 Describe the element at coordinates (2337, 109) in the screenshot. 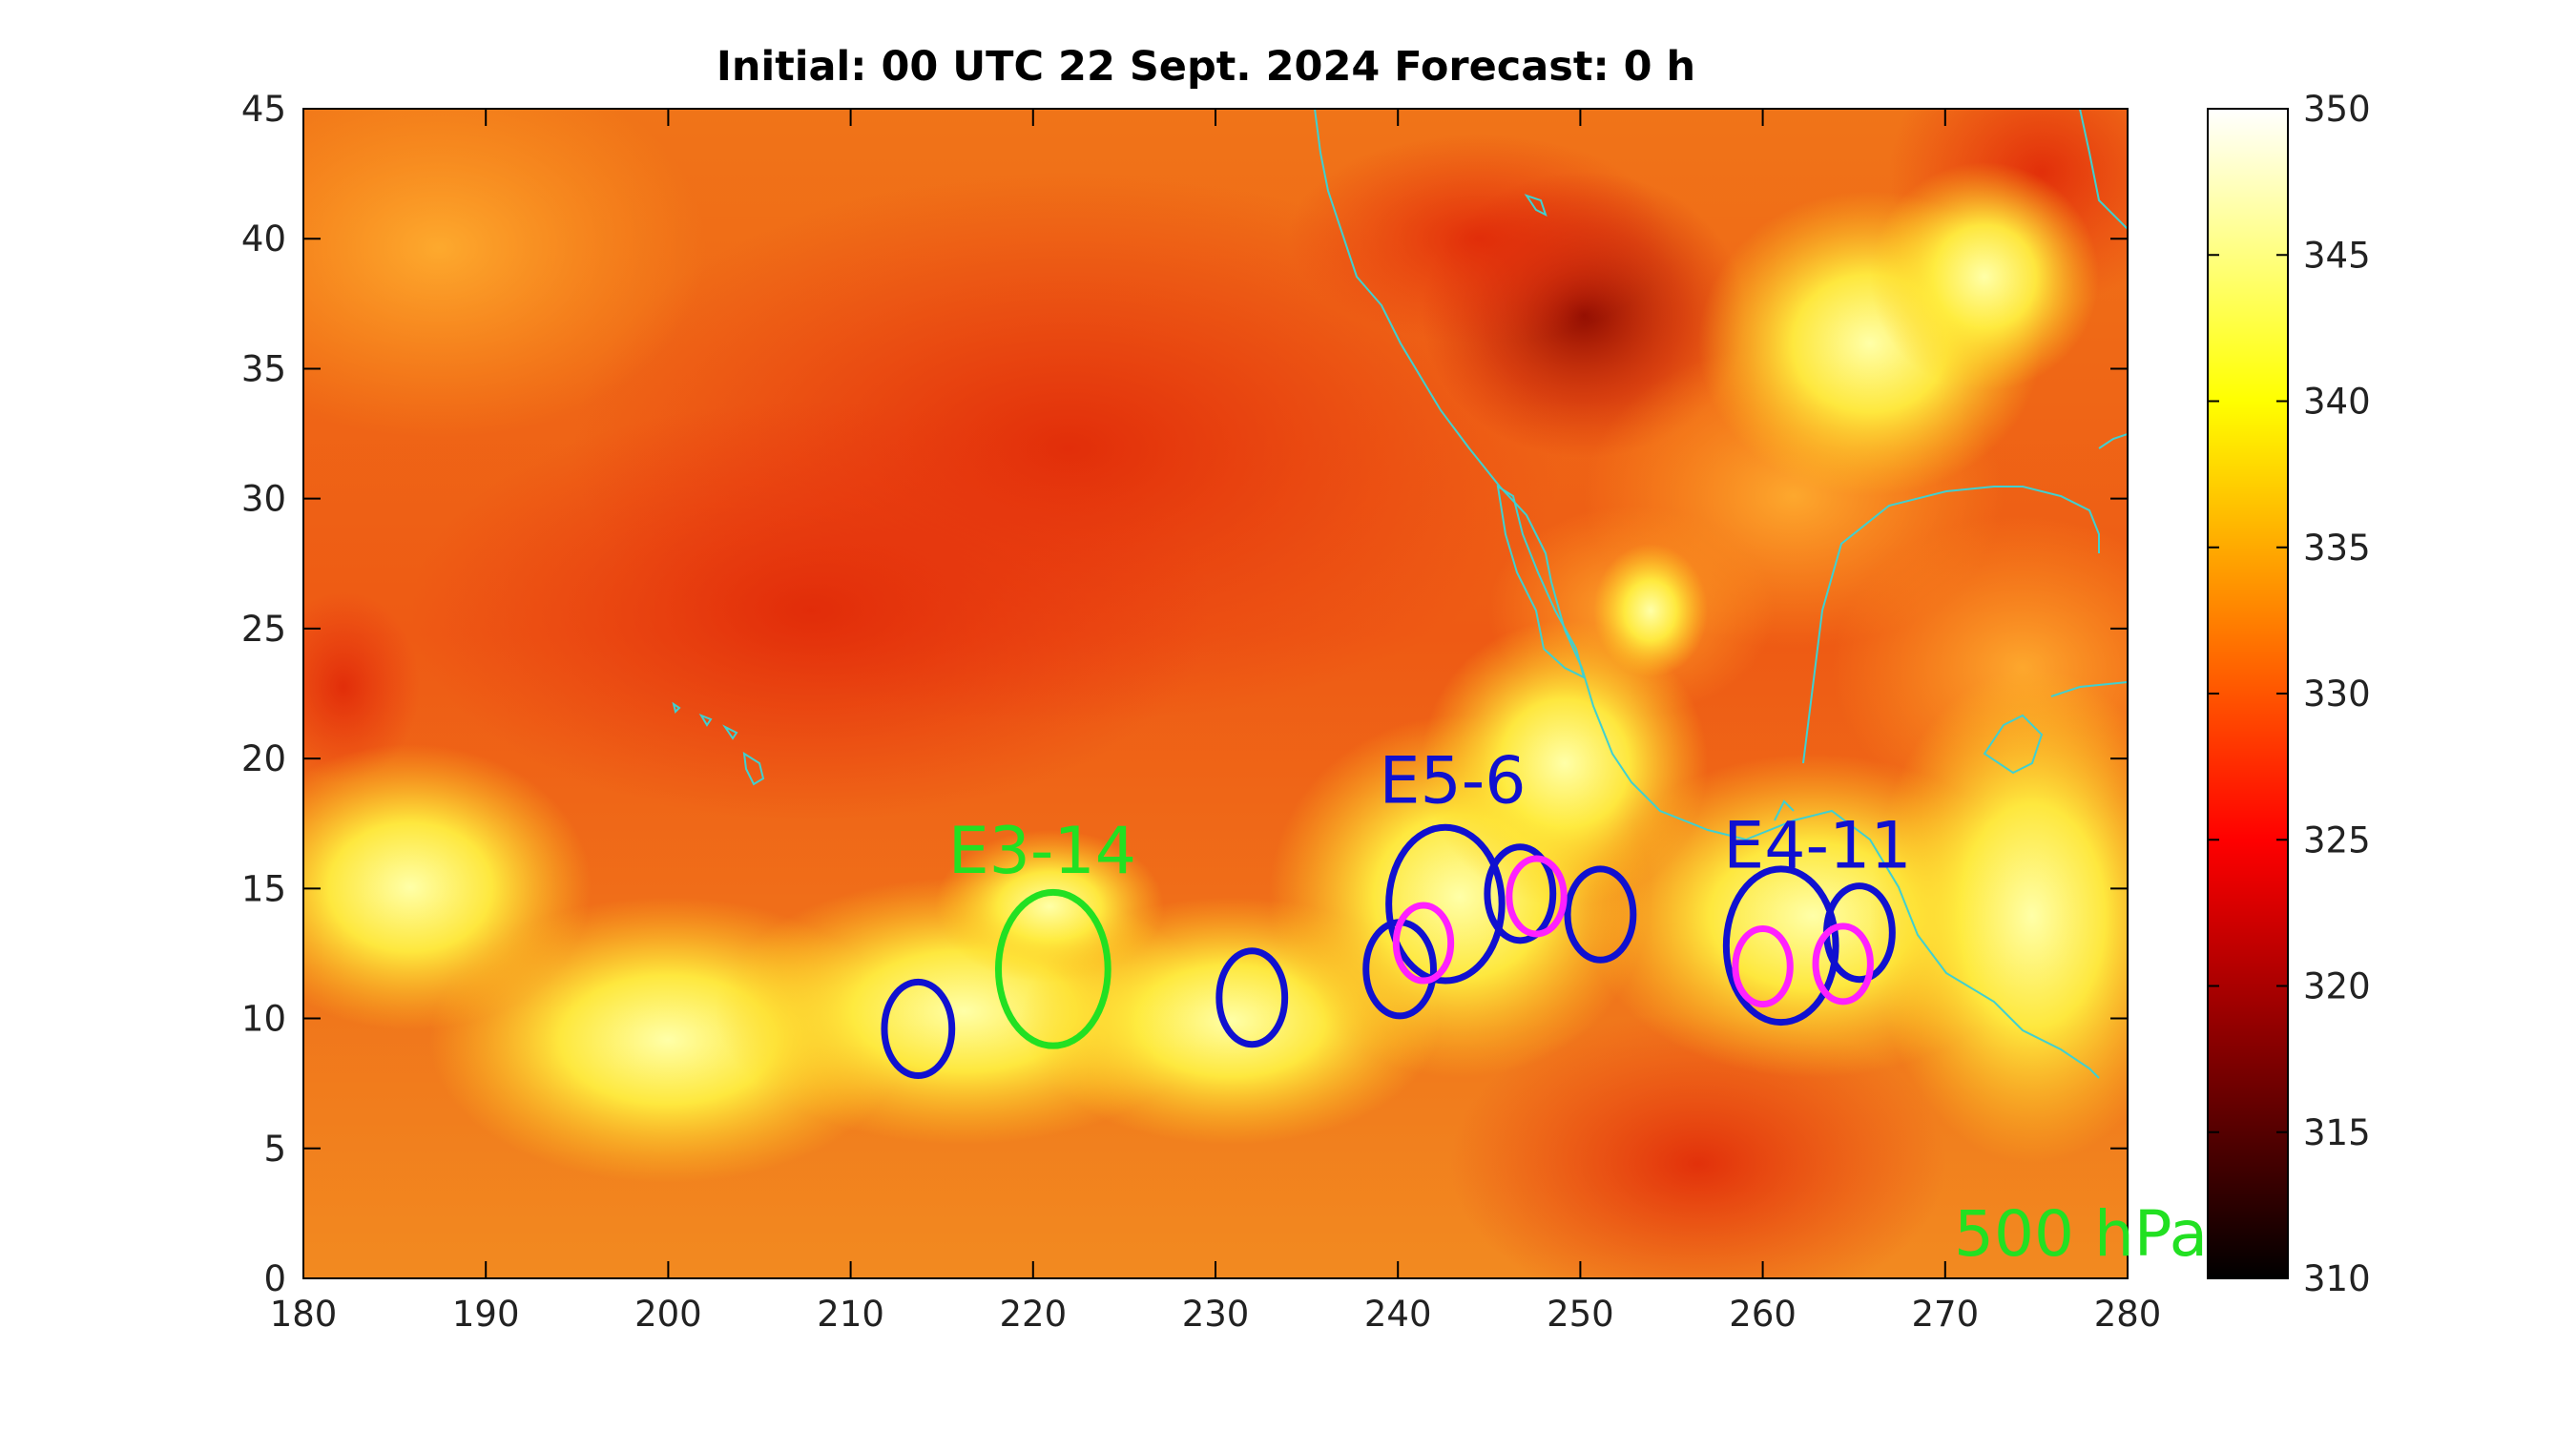

I see `colorbar-tick-label: 350` at that location.